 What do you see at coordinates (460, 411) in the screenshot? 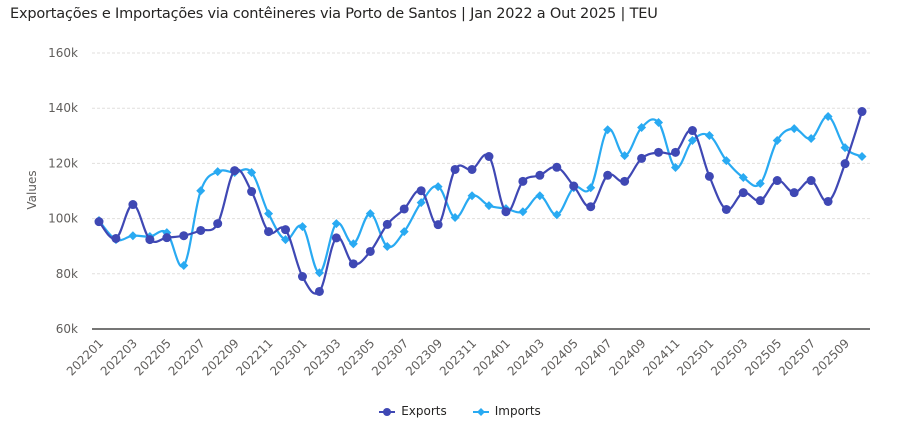
I see `legend: Exports Imports` at bounding box center [460, 411].